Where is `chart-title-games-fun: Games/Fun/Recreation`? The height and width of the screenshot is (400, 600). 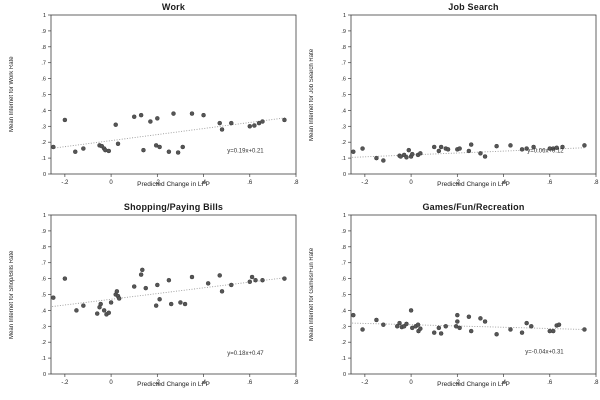 chart-title-games-fun: Games/Fun/Recreation is located at coordinates (473, 207).